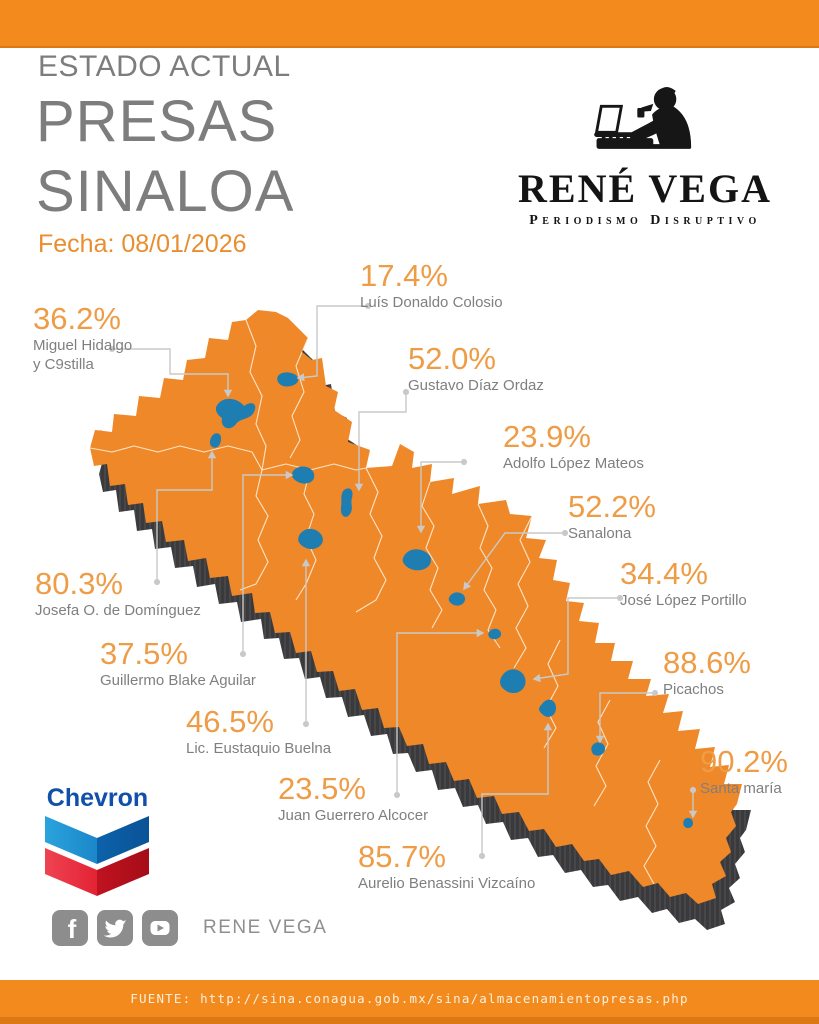  What do you see at coordinates (259, 749) in the screenshot?
I see `dam-name: Lic. Eustaquio Buelna` at bounding box center [259, 749].